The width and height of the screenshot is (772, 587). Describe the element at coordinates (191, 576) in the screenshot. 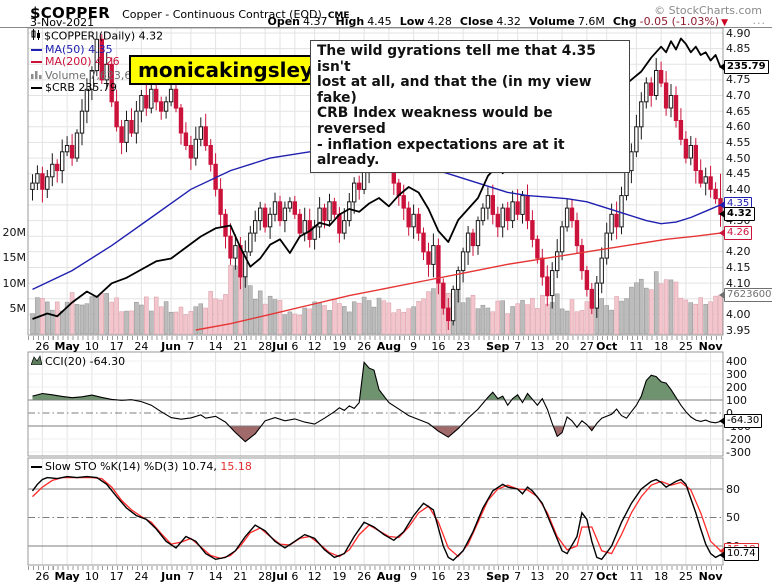

I see `x-tick-label: 7` at that location.